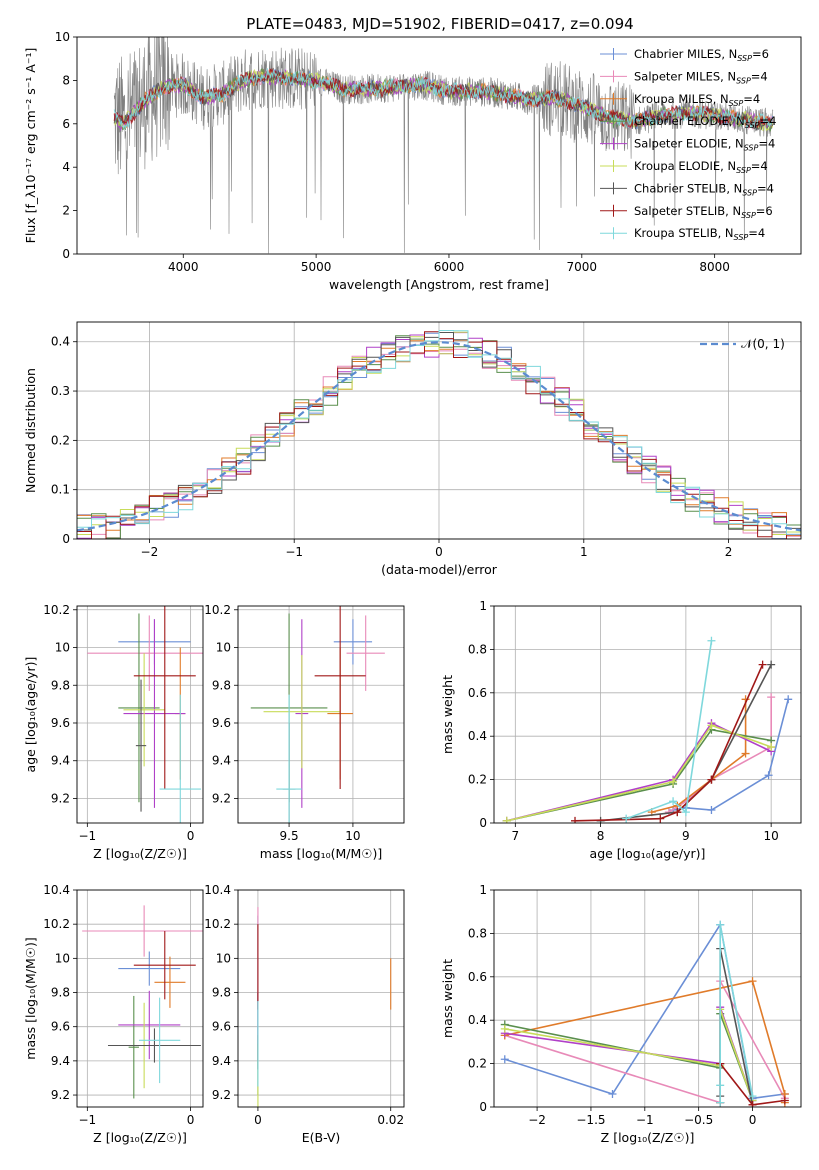  I want to click on spectrum-ytick-label: 8, so click(66, 80).